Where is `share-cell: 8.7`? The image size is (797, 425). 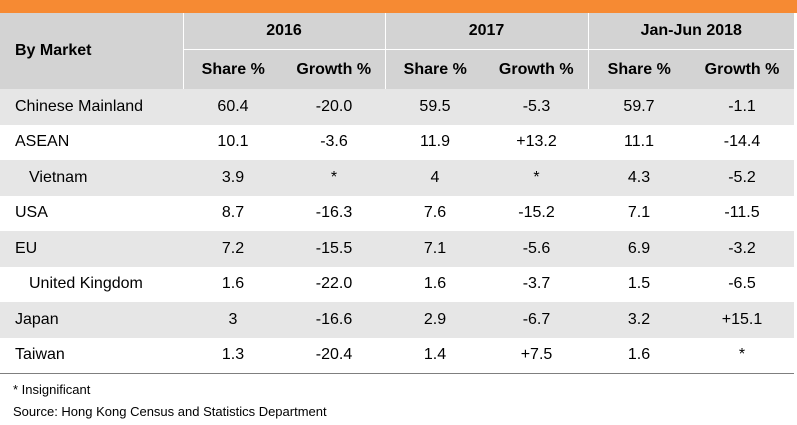 share-cell: 8.7 is located at coordinates (233, 213).